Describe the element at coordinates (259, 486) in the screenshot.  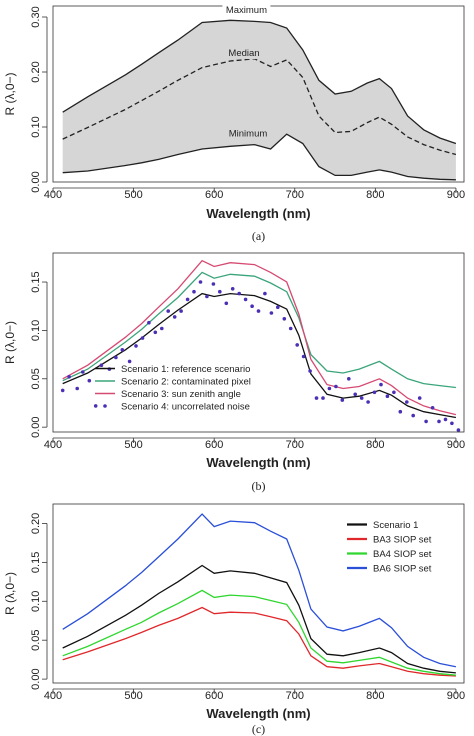
I see `panel-caption: (b)` at that location.